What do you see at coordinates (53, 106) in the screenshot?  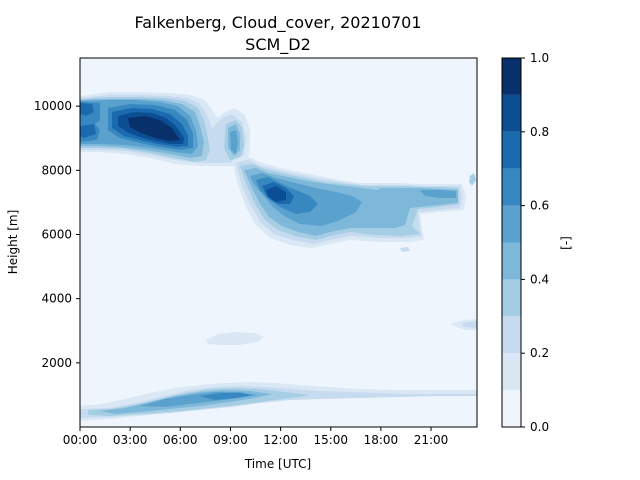 I see `y-tick-label: 10000` at bounding box center [53, 106].